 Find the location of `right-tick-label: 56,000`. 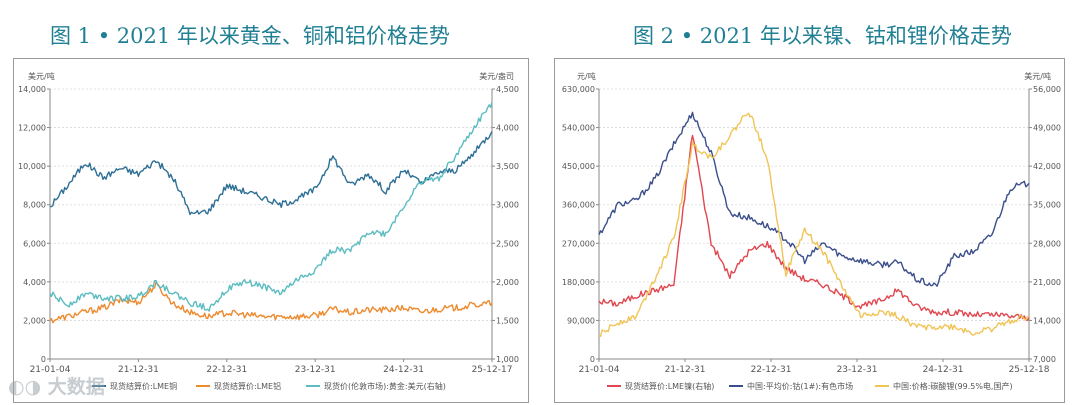

right-tick-label: 56,000 is located at coordinates (1047, 89).